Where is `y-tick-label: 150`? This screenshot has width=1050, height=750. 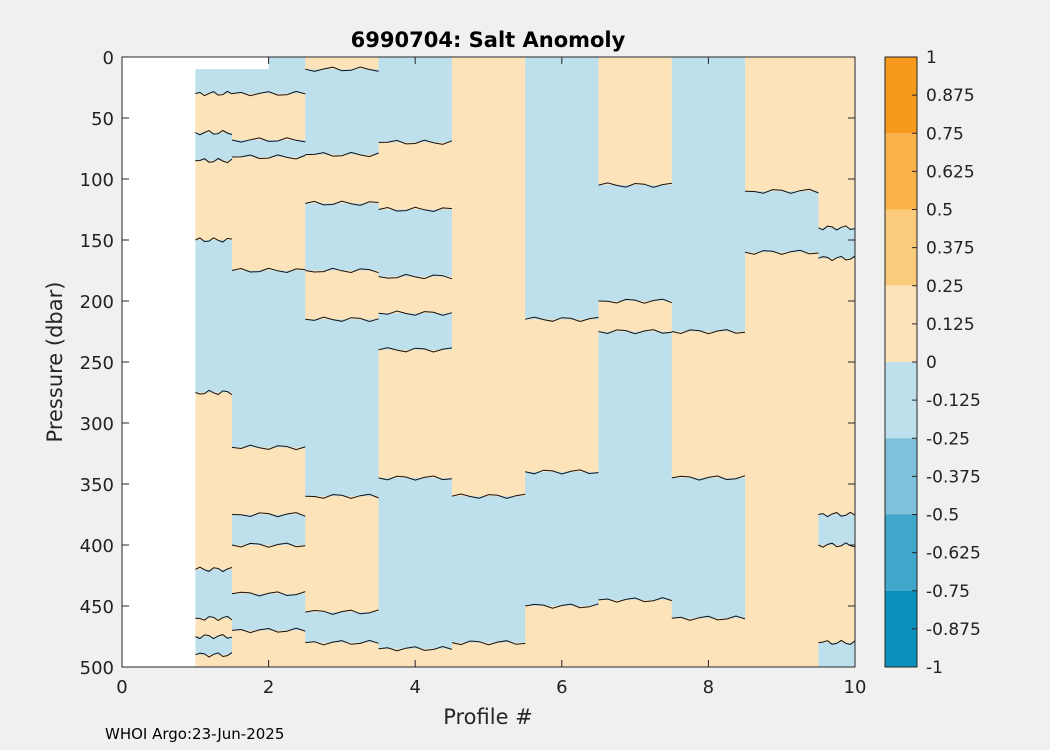 y-tick-label: 150 is located at coordinates (97, 241).